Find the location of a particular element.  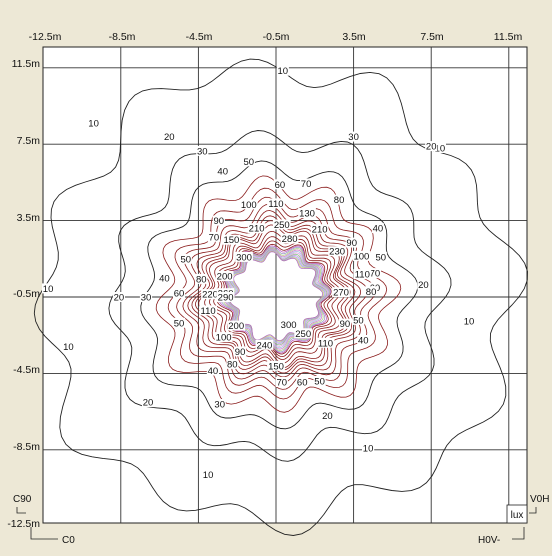

y-axis-ticks: 11.5m 7.5m 3.5m -0.5m -4.5m -8.5m -12.5m is located at coordinates (23, 294).